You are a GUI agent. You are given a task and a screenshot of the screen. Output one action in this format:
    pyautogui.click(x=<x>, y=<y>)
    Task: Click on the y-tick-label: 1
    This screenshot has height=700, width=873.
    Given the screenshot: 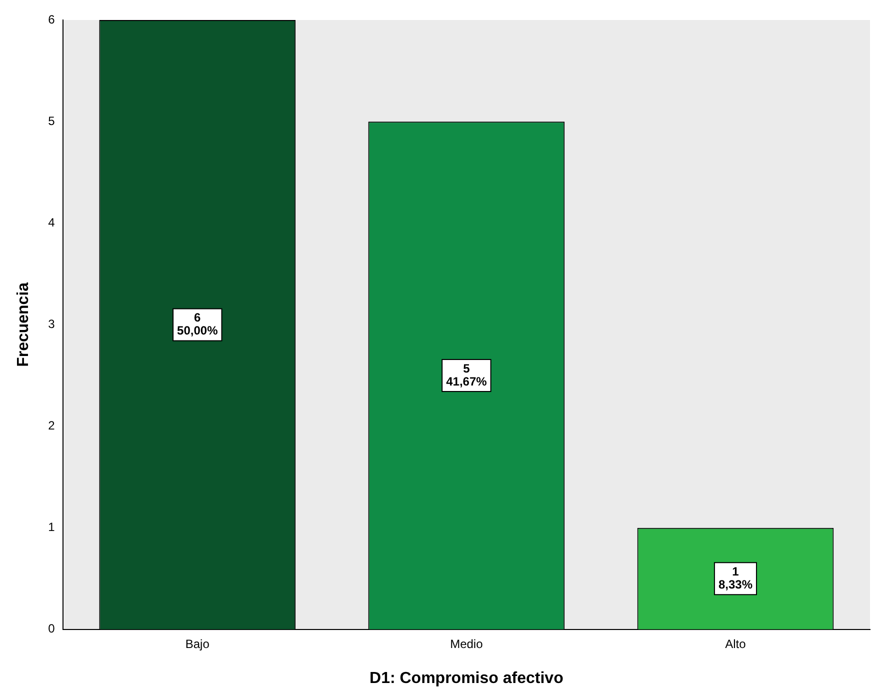 What is the action you would take?
    pyautogui.click(x=52, y=527)
    